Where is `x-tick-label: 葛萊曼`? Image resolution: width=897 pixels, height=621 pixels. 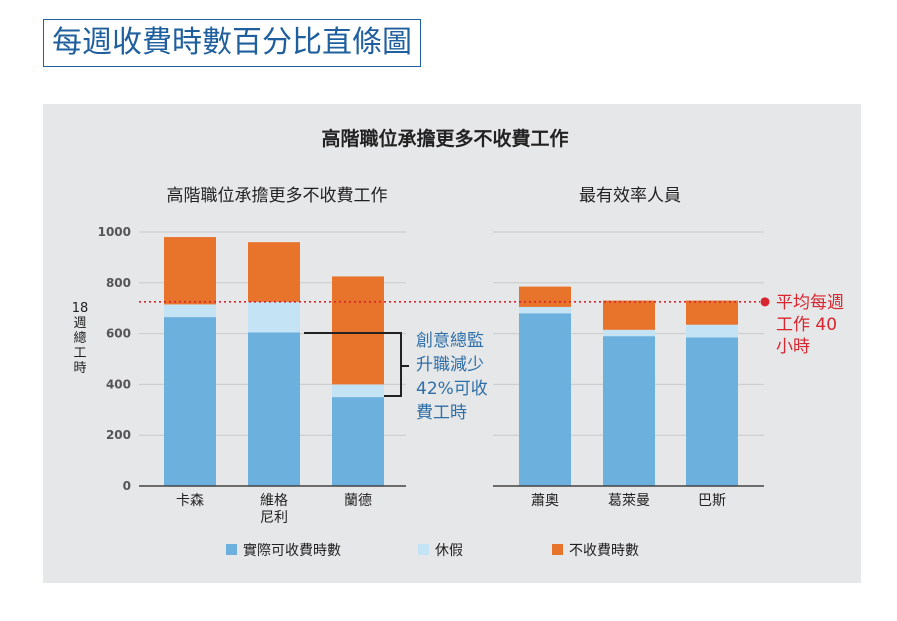 x-tick-label: 葛萊曼 is located at coordinates (629, 501).